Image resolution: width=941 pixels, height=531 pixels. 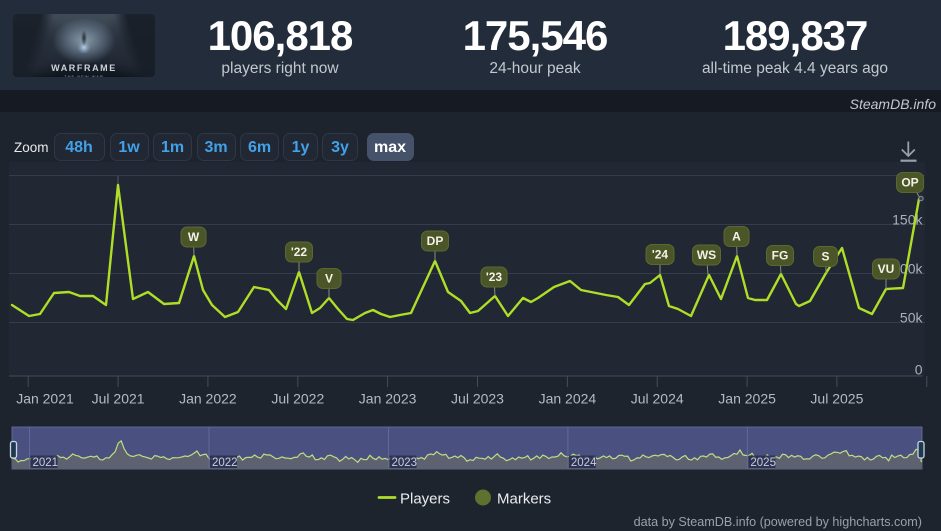 What do you see at coordinates (736, 237) in the screenshot?
I see `svg-text: A` at bounding box center [736, 237].